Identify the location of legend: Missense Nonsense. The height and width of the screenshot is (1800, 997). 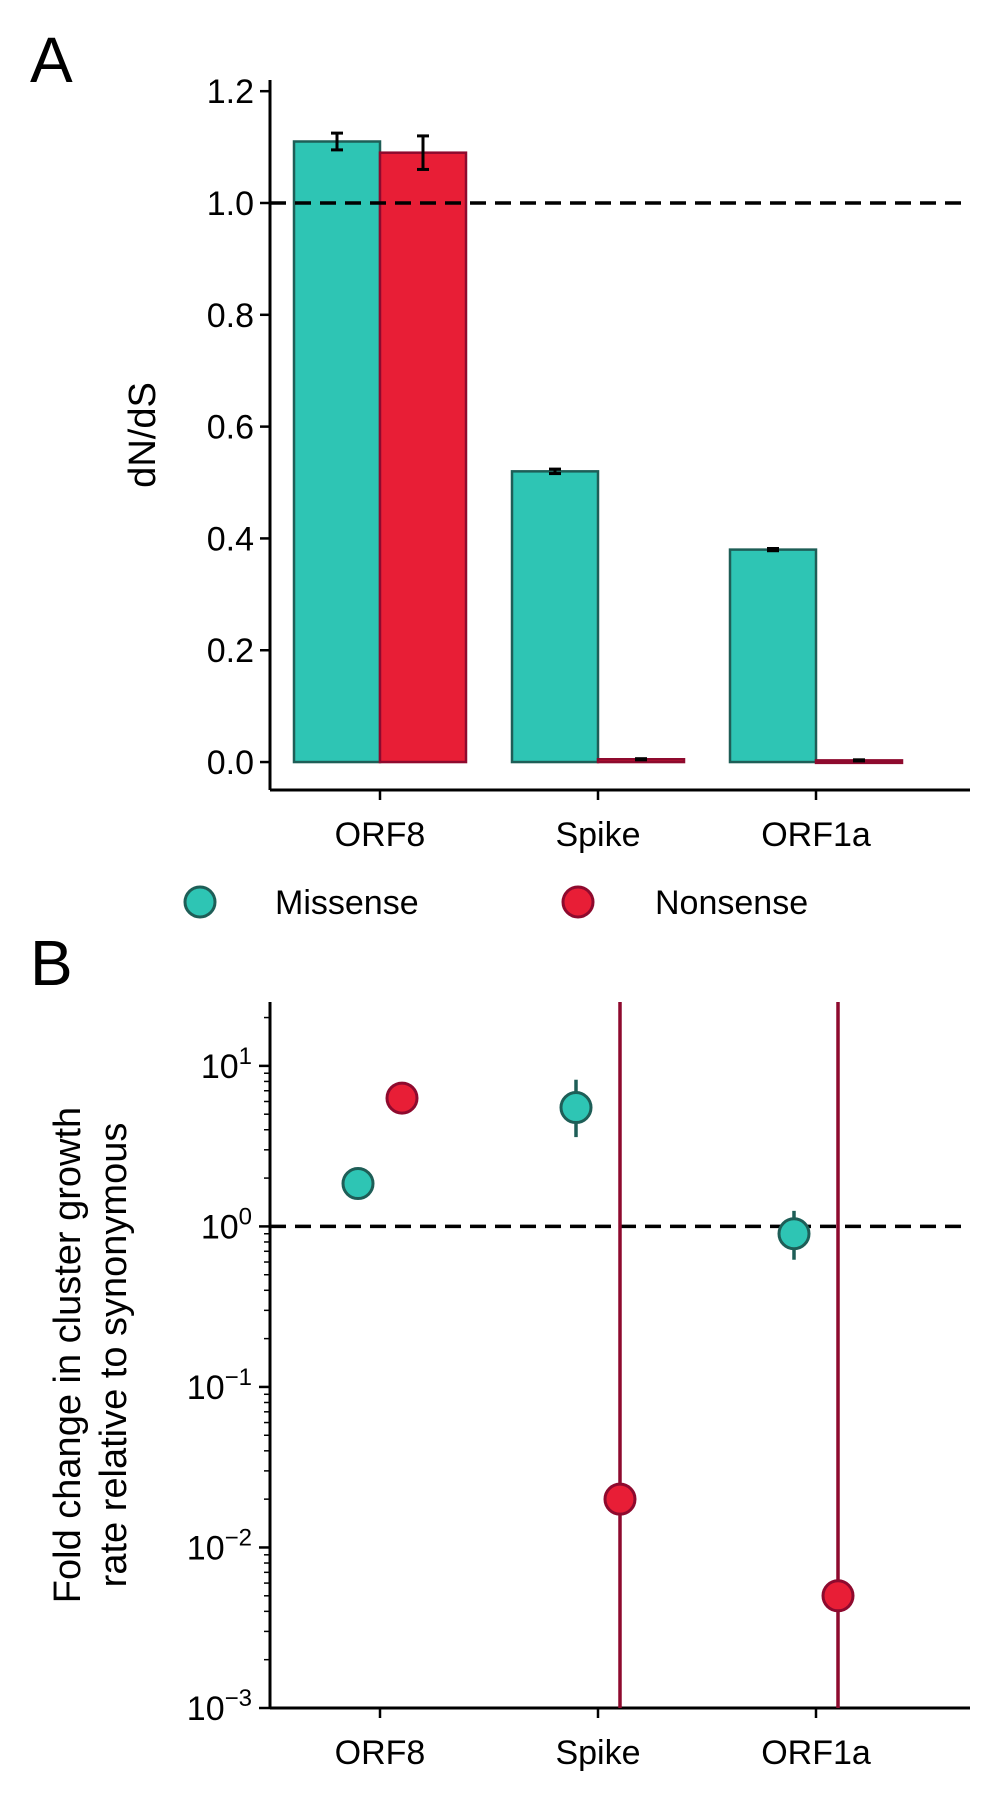
(495, 903).